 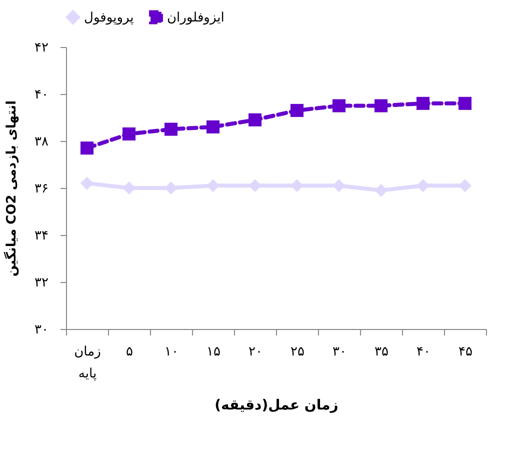 What do you see at coordinates (195, 18) in the screenshot?
I see `legend-label: ایزوفلوران` at bounding box center [195, 18].